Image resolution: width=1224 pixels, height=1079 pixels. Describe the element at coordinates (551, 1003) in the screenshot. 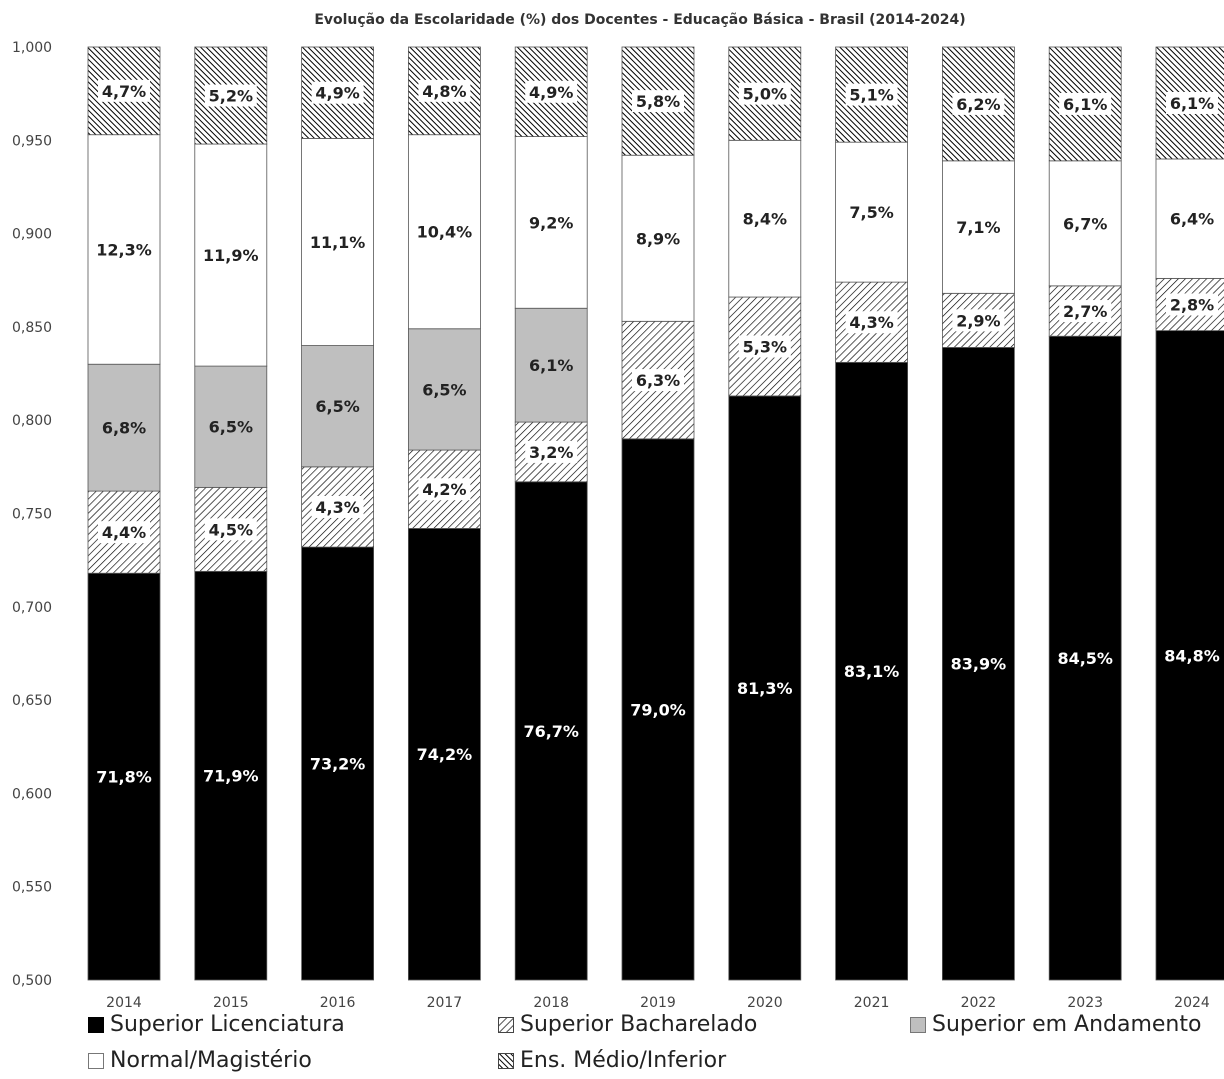

I see `x-tick-label: 2018` at that location.